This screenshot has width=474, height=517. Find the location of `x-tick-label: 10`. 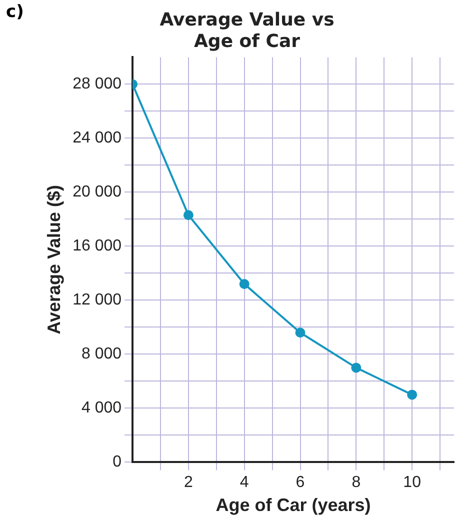

x-tick-label: 10 is located at coordinates (412, 483).